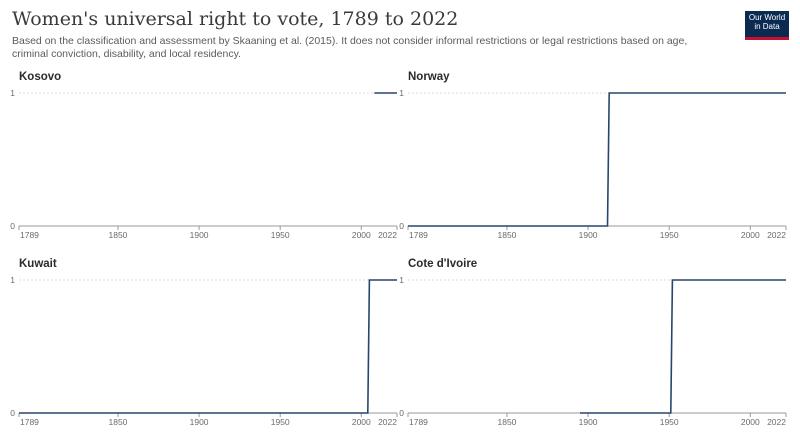  What do you see at coordinates (597, 159) in the screenshot?
I see `series-line-norway` at bounding box center [597, 159].